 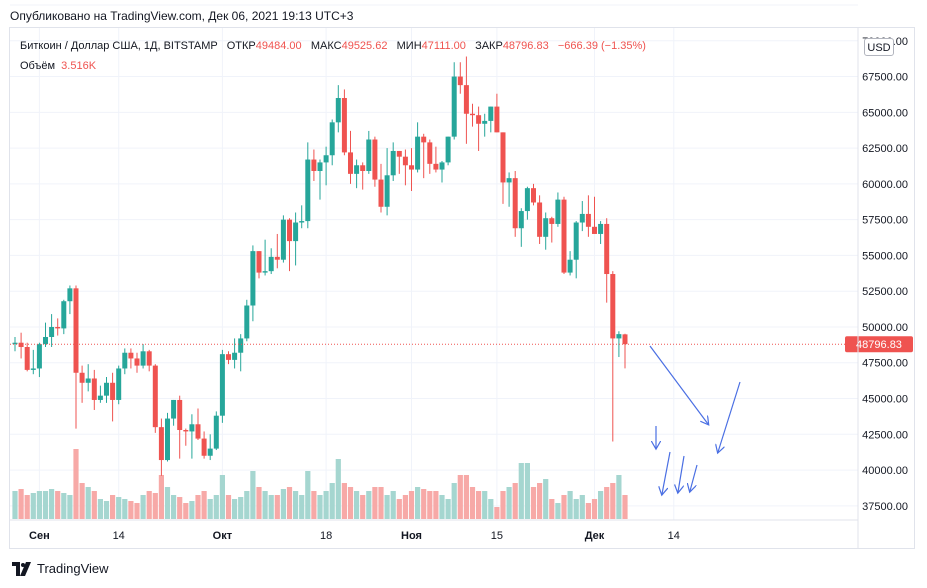 I want to click on y-tick-label: 52500.00, so click(x=885, y=292).